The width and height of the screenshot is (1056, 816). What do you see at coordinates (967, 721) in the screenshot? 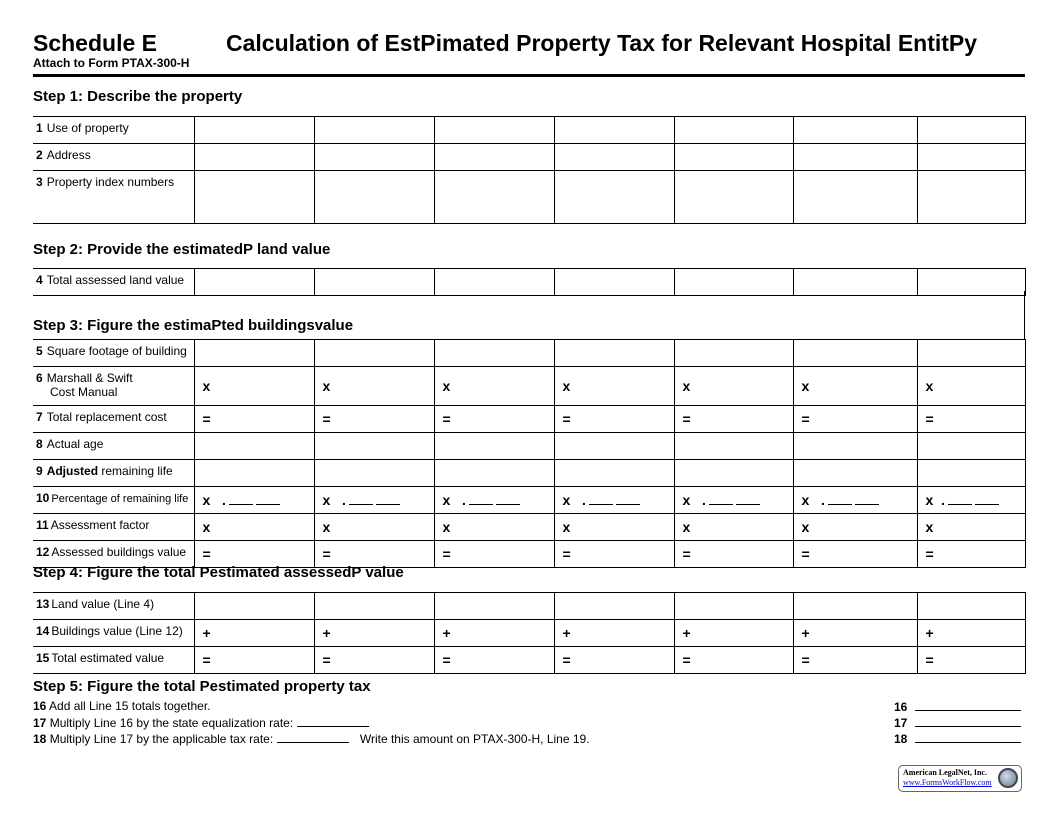
I see `line-17-total-field` at bounding box center [967, 721].